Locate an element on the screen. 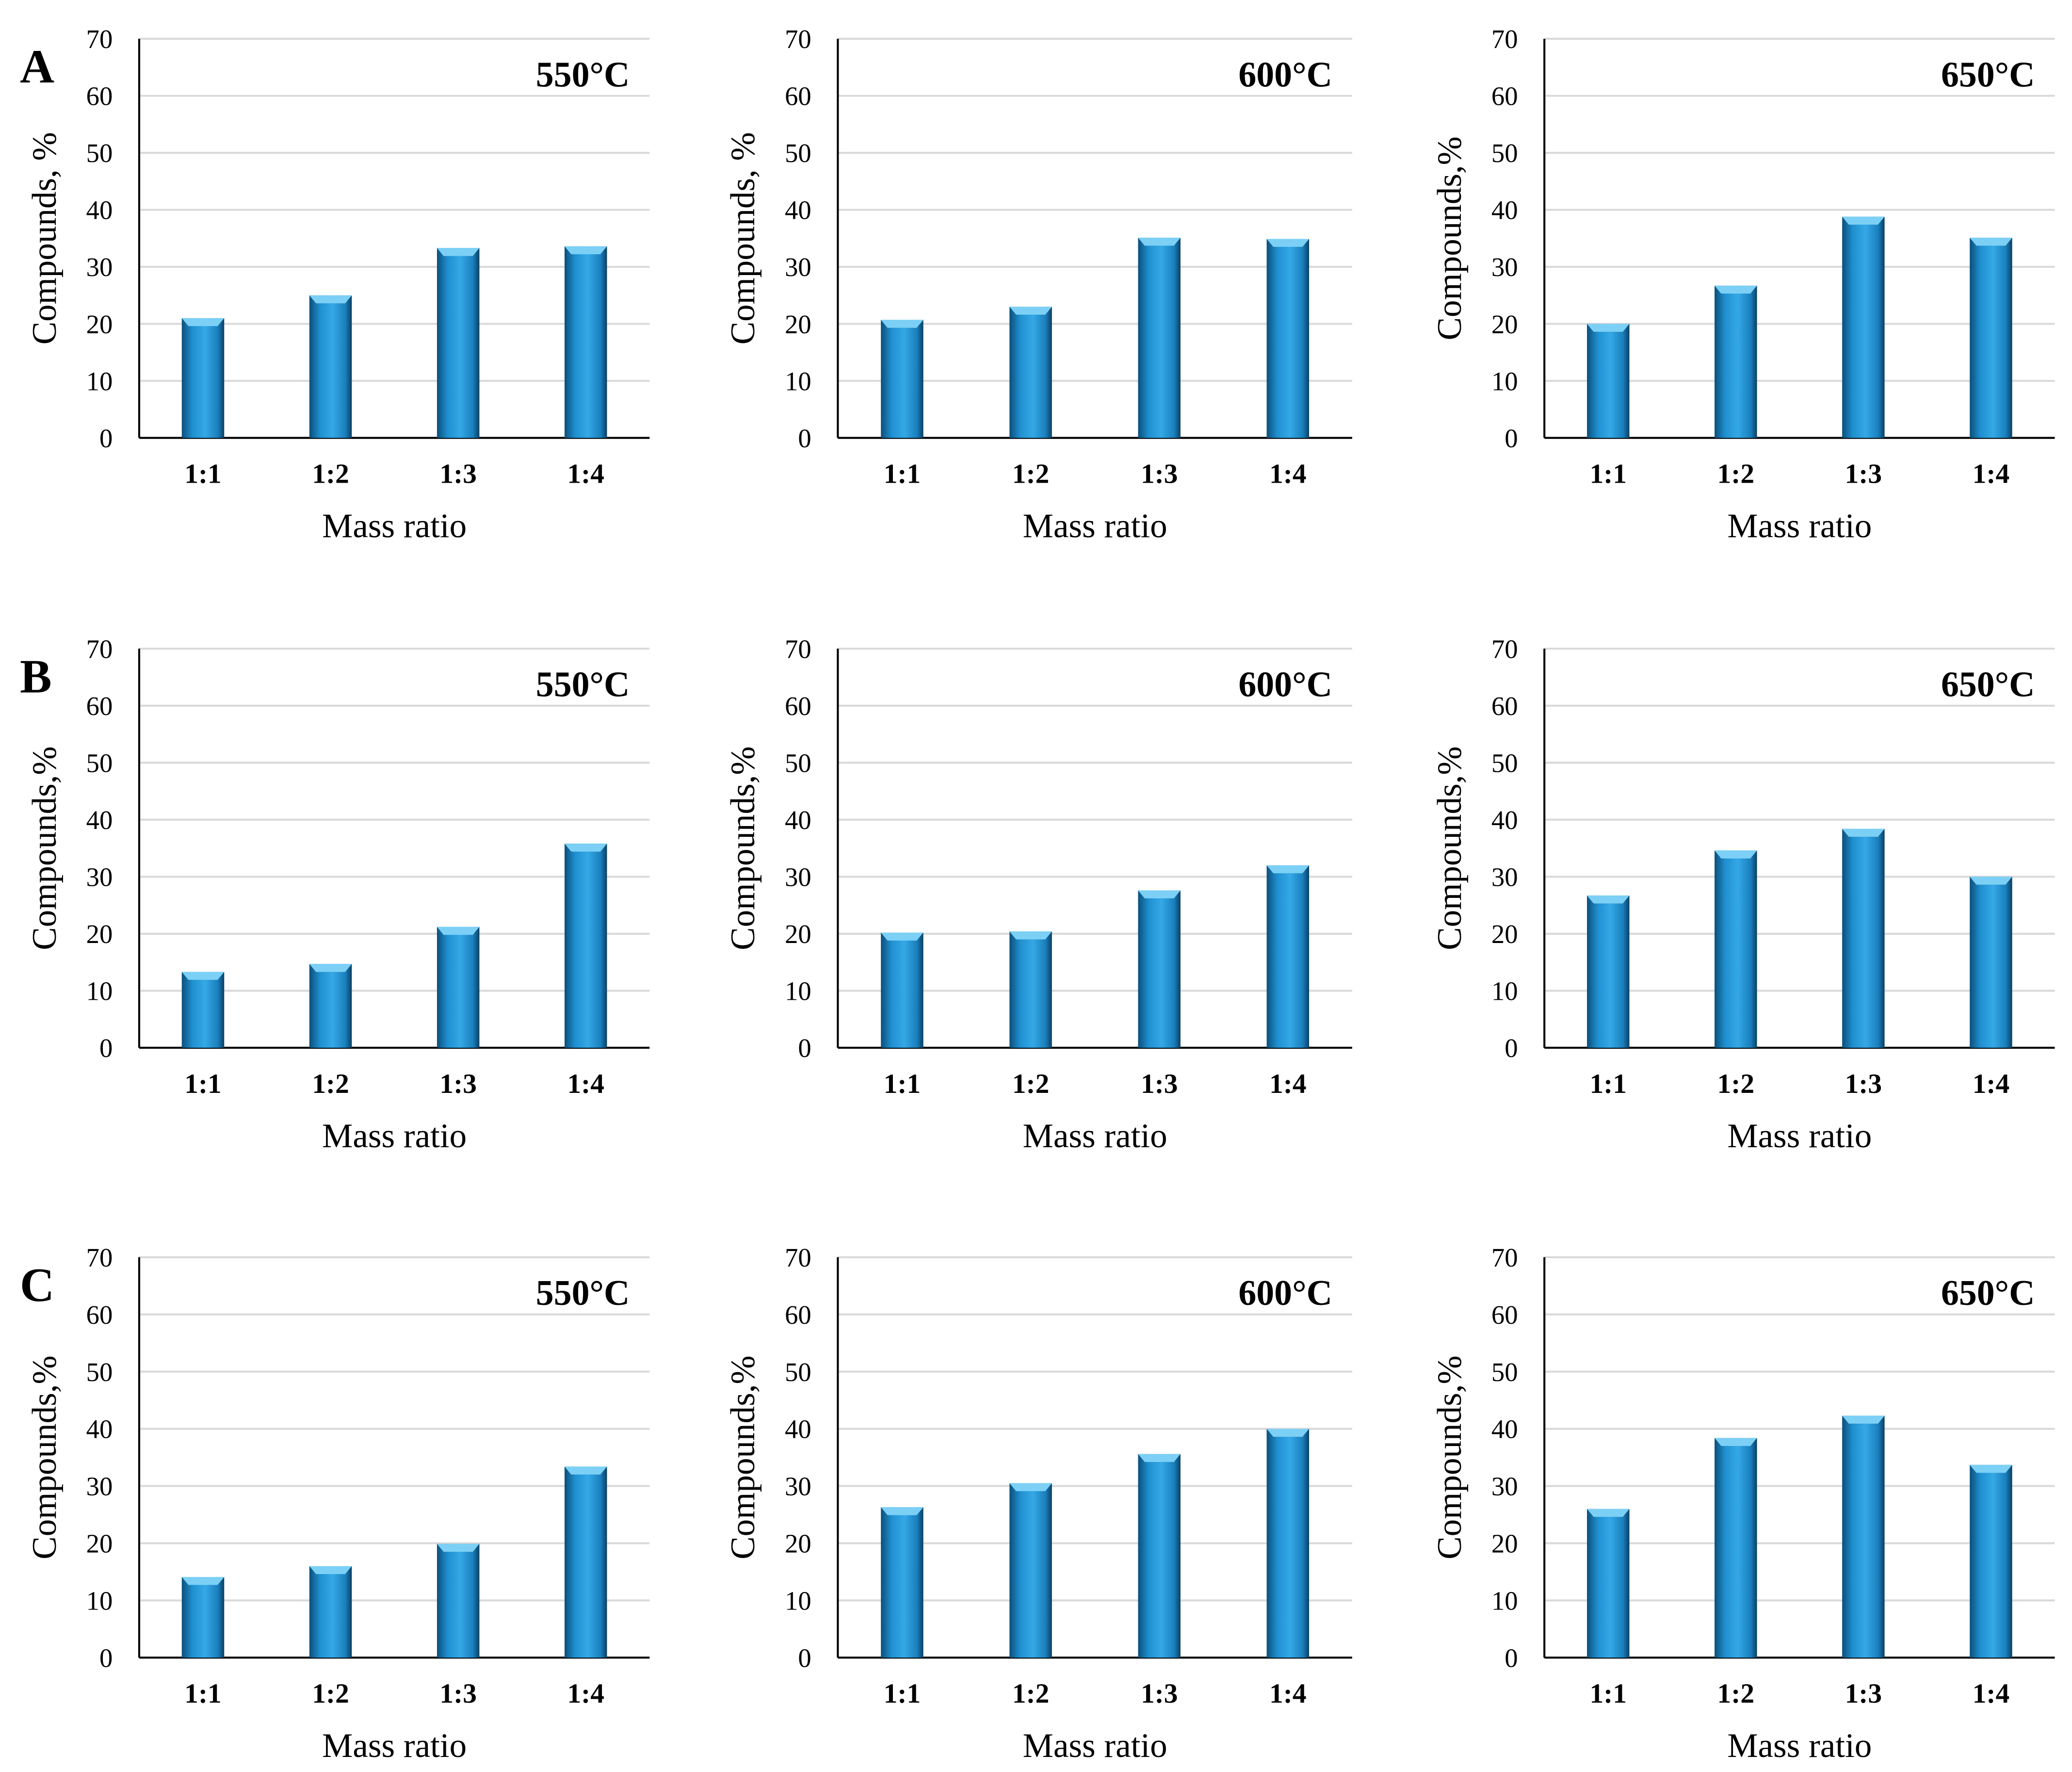 The height and width of the screenshot is (1772, 2072). panel-title: 550°C is located at coordinates (583, 74).